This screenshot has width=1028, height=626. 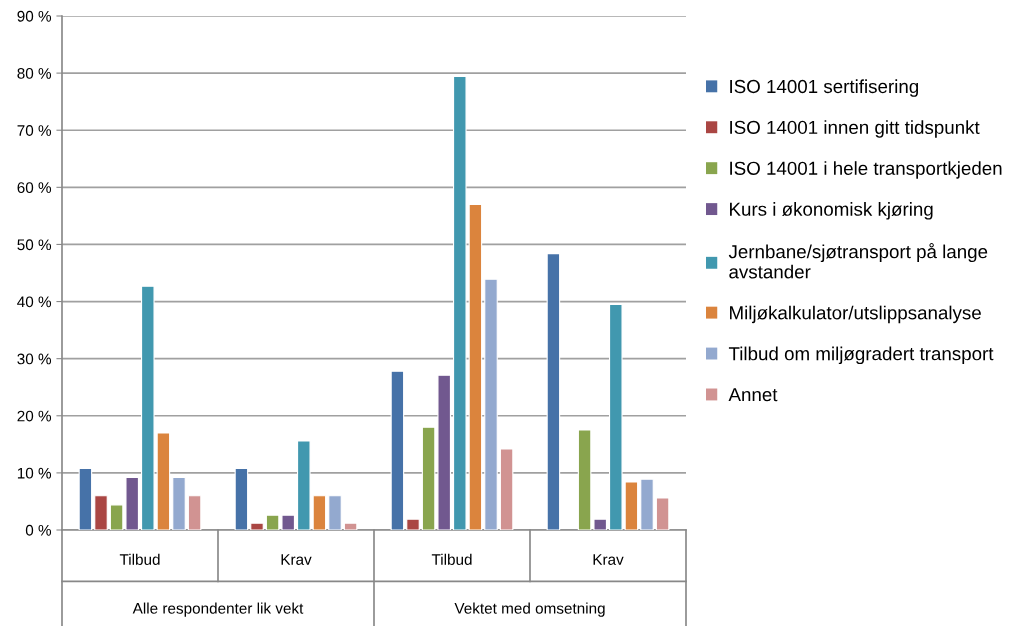 I want to click on y-tick-label: 40 %, so click(x=34, y=302).